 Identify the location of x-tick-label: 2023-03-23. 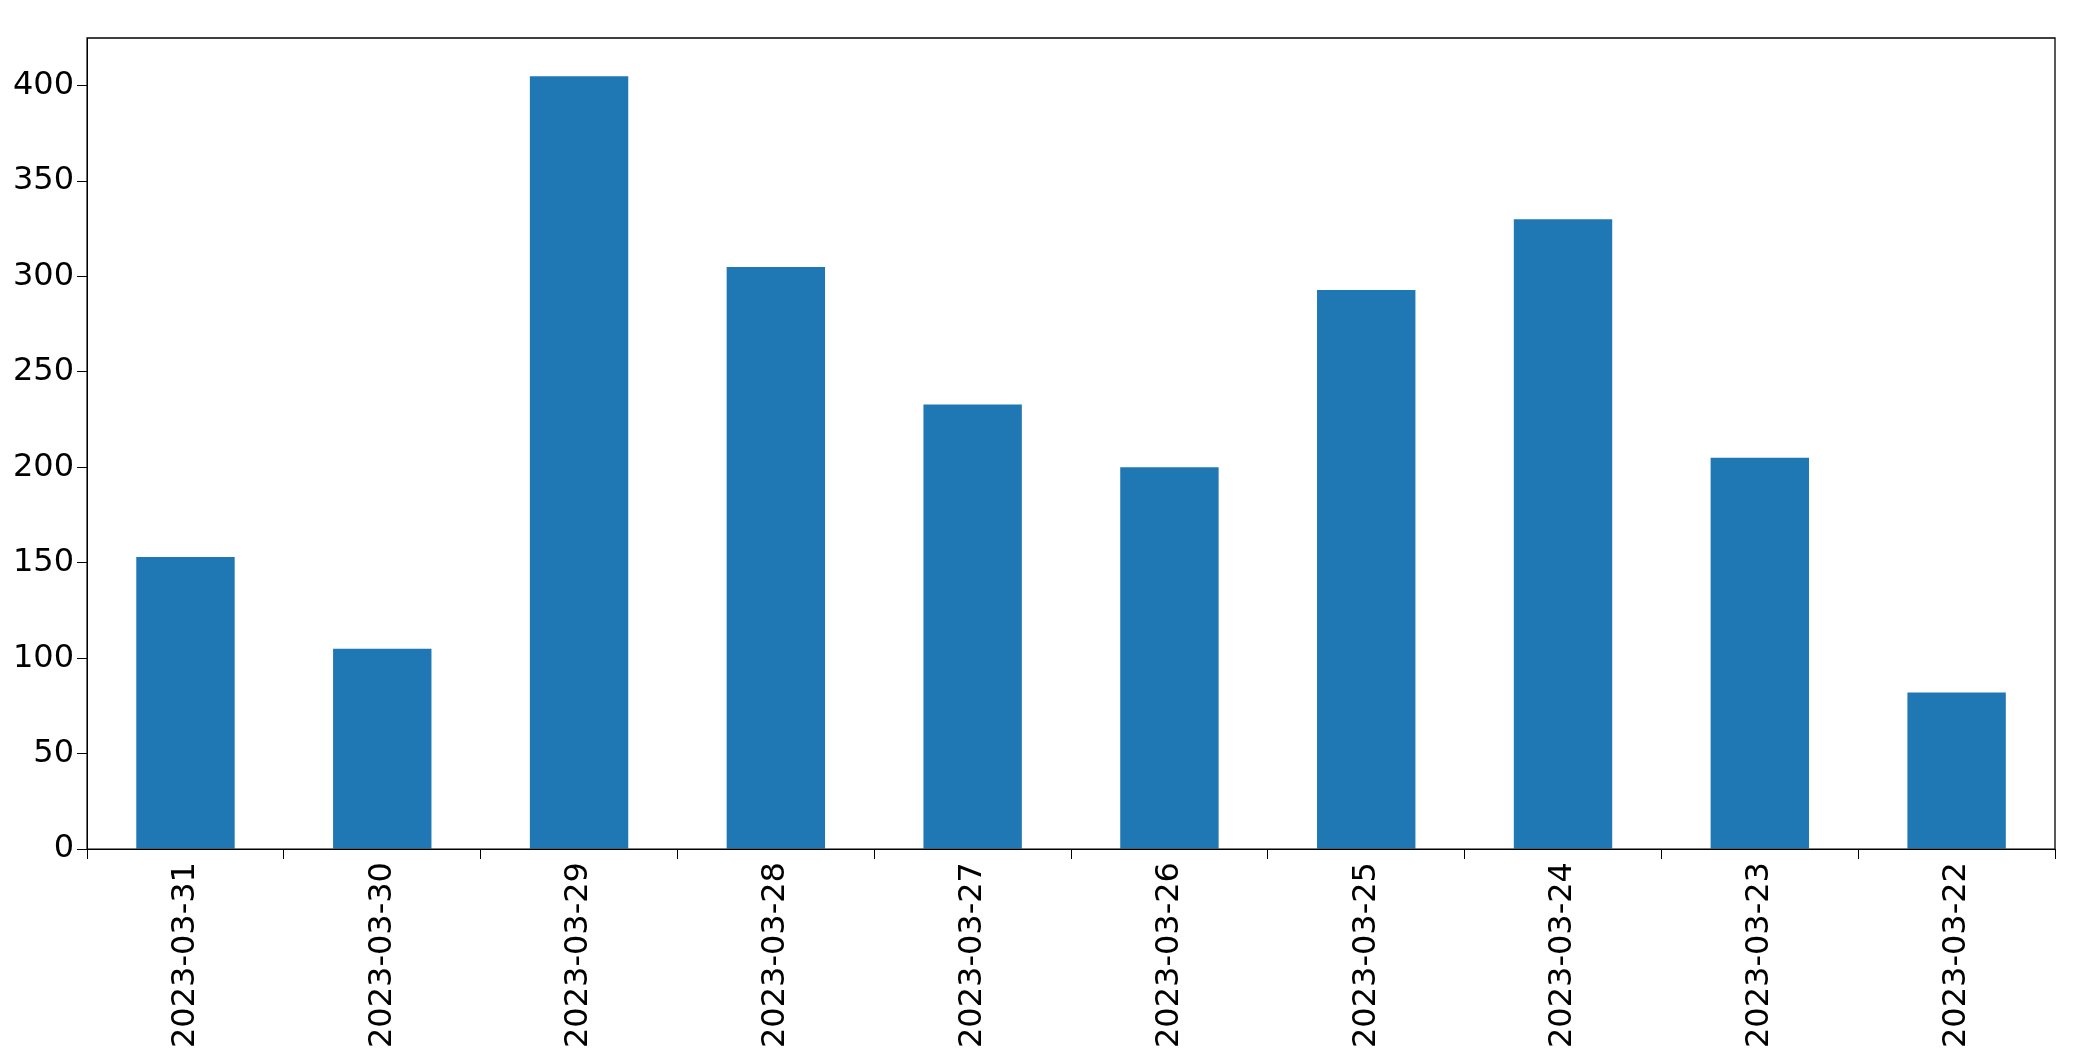
(1757, 955).